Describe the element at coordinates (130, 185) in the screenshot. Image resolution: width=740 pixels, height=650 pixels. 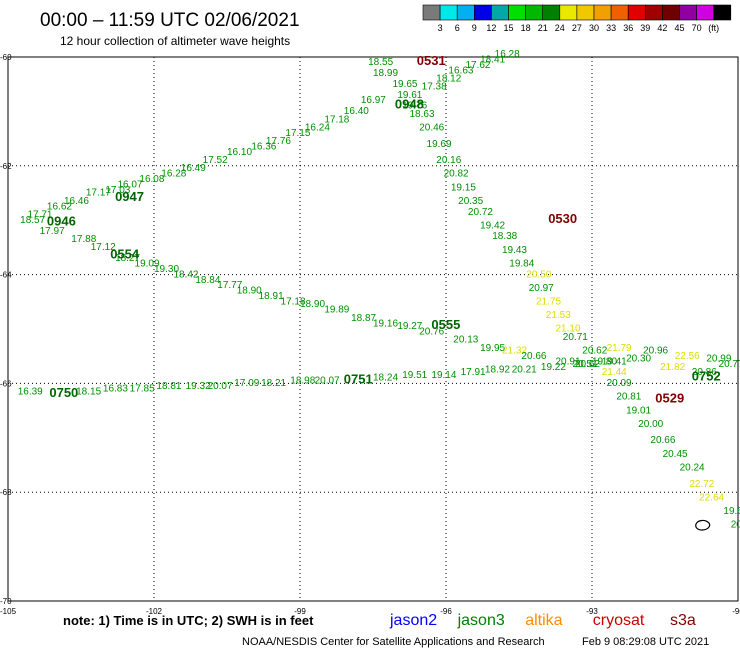
I see `wave-height-value: 16.07` at that location.